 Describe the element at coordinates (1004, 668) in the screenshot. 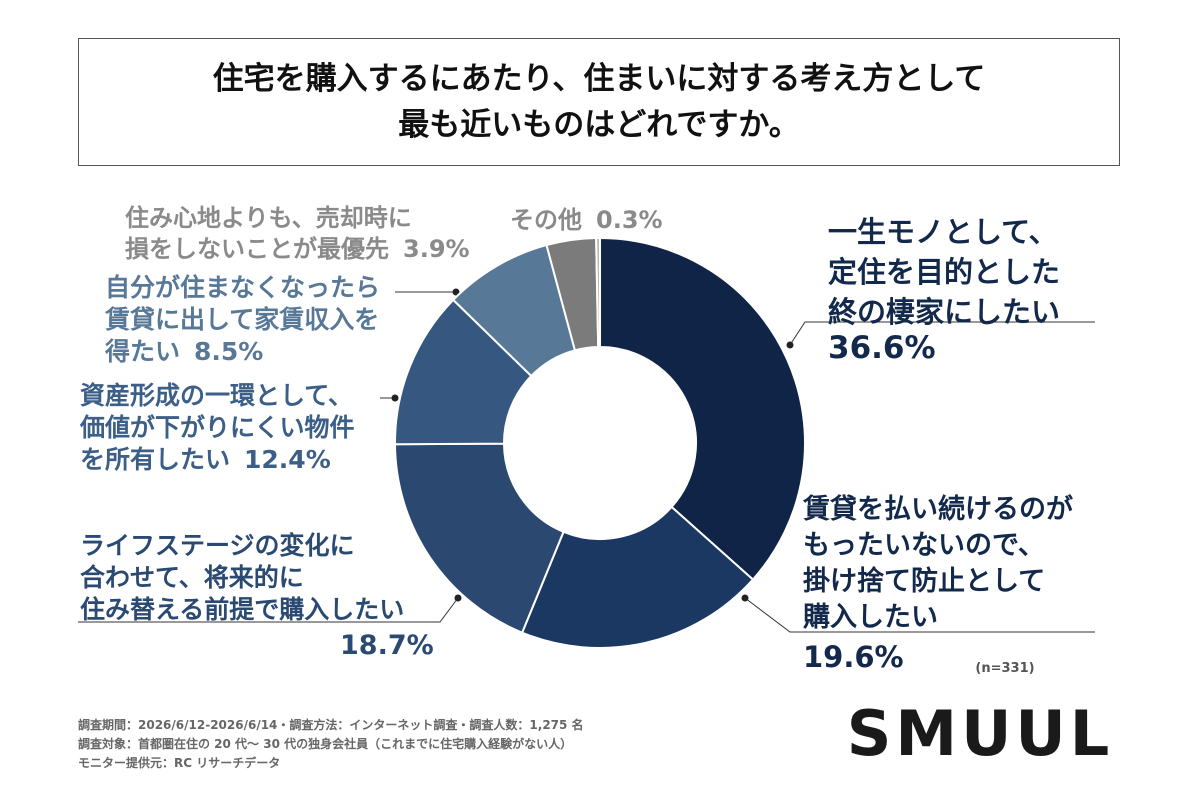

I see `sample-size: (n=331)` at that location.